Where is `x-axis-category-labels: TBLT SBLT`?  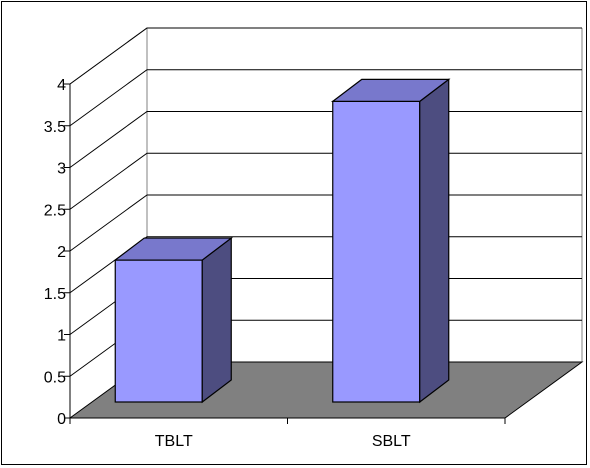 x-axis-category-labels: TBLT SBLT is located at coordinates (283, 441).